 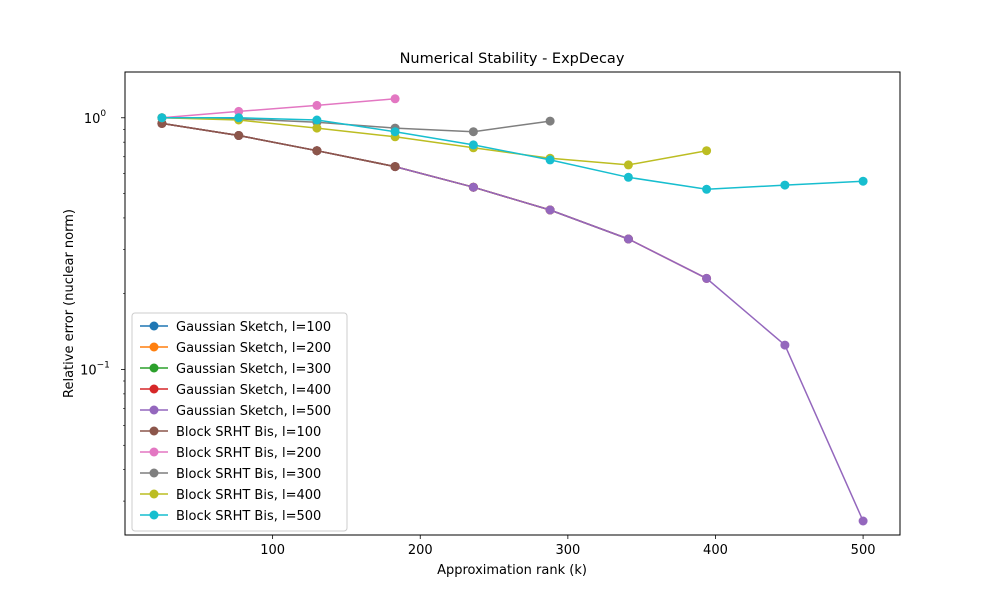 What do you see at coordinates (103, 365) in the screenshot?
I see `y-tick-exponent: −1` at bounding box center [103, 365].